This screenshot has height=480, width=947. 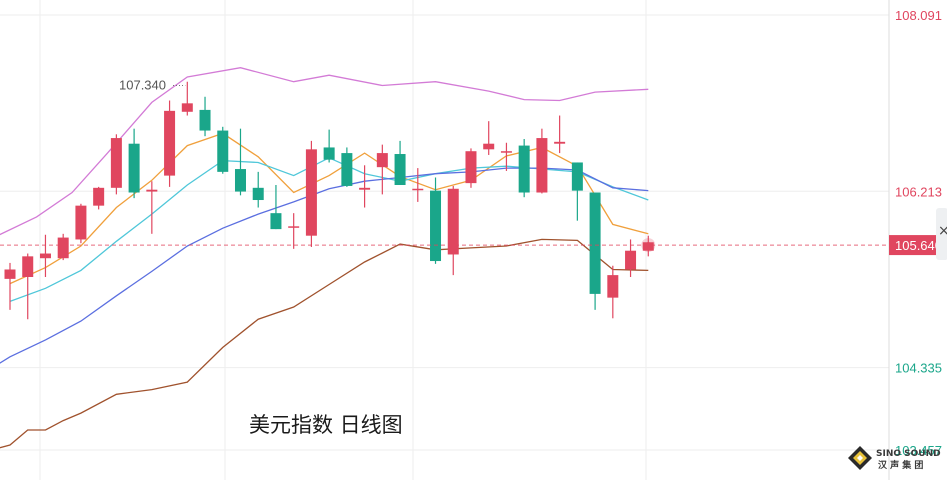 What do you see at coordinates (942, 231) in the screenshot?
I see `close-icon: ×` at bounding box center [942, 231].